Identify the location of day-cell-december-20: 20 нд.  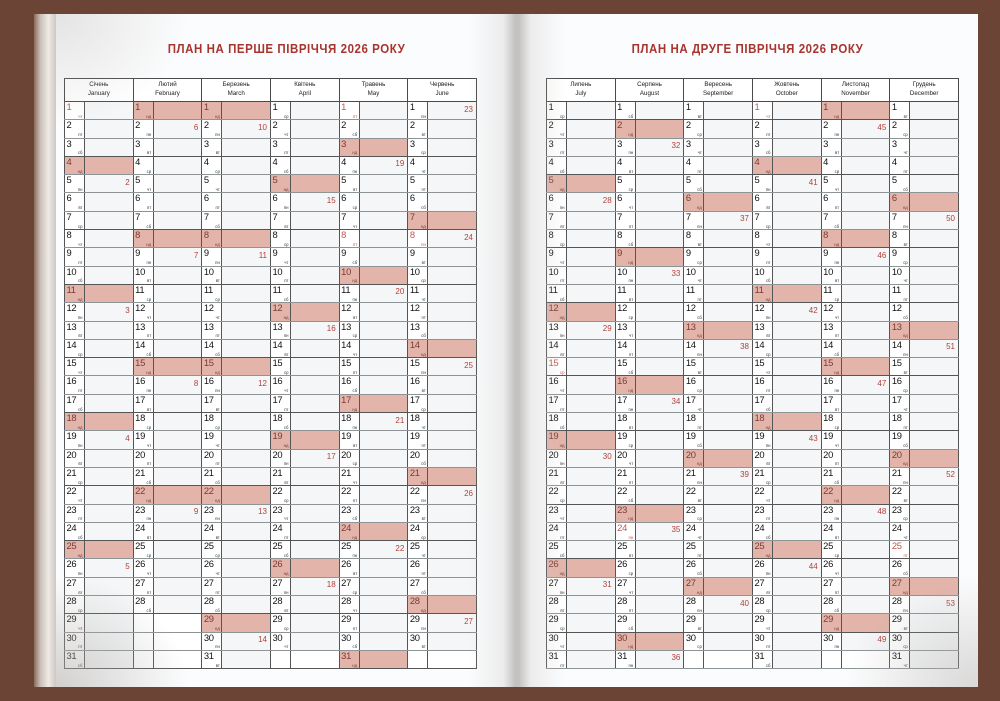
(900, 458).